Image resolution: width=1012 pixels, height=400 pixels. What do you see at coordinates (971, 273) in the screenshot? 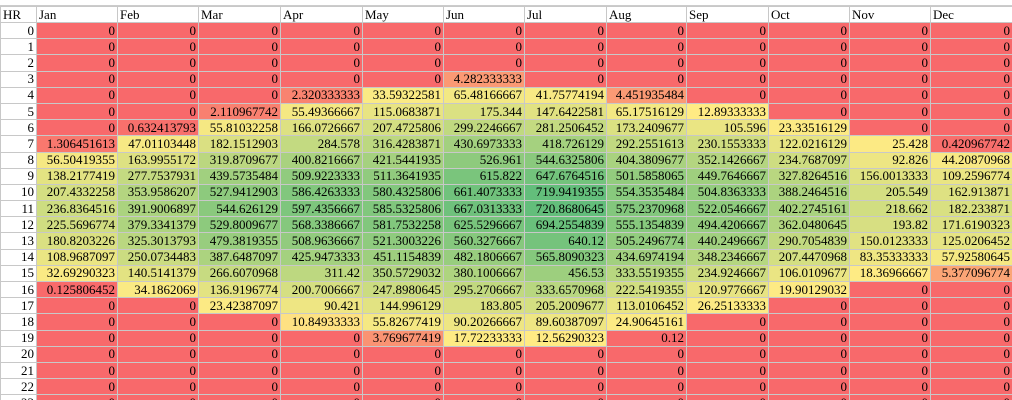
I see `value-cell: 5.377096774` at bounding box center [971, 273].